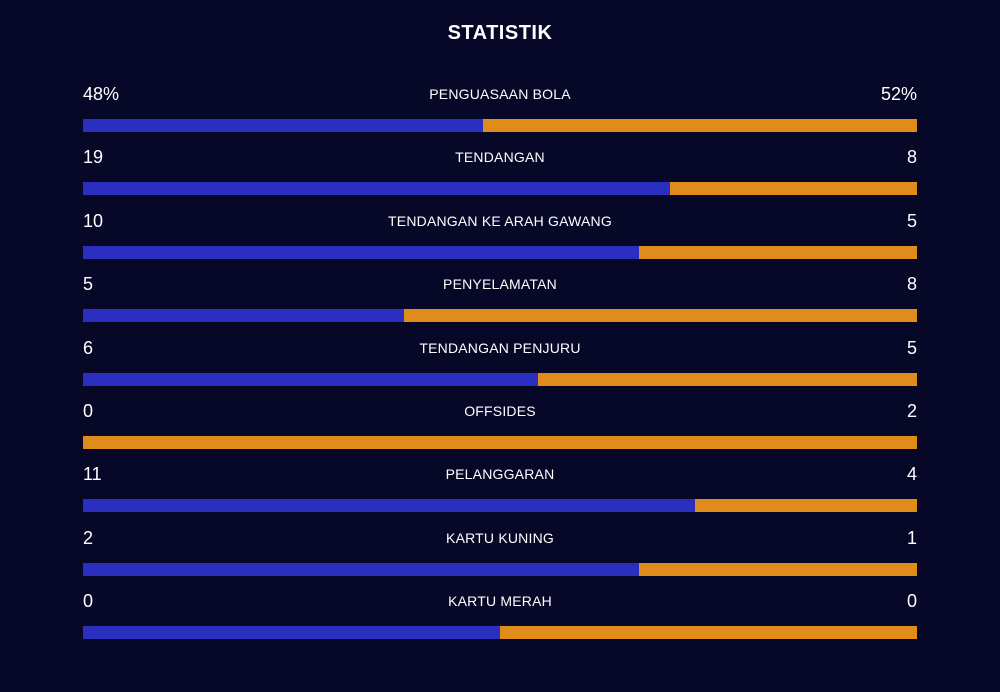 The width and height of the screenshot is (1000, 692). Describe the element at coordinates (911, 410) in the screenshot. I see `away-value: 2` at that location.